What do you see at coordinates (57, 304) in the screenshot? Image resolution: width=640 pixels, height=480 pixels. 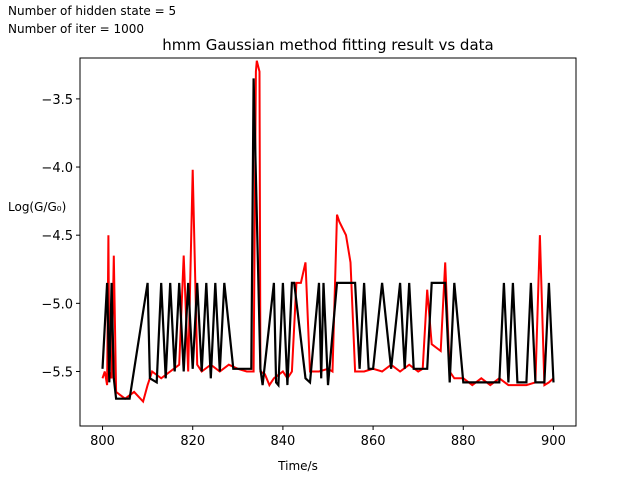 I see `y-tick-label: −5.0` at bounding box center [57, 304].